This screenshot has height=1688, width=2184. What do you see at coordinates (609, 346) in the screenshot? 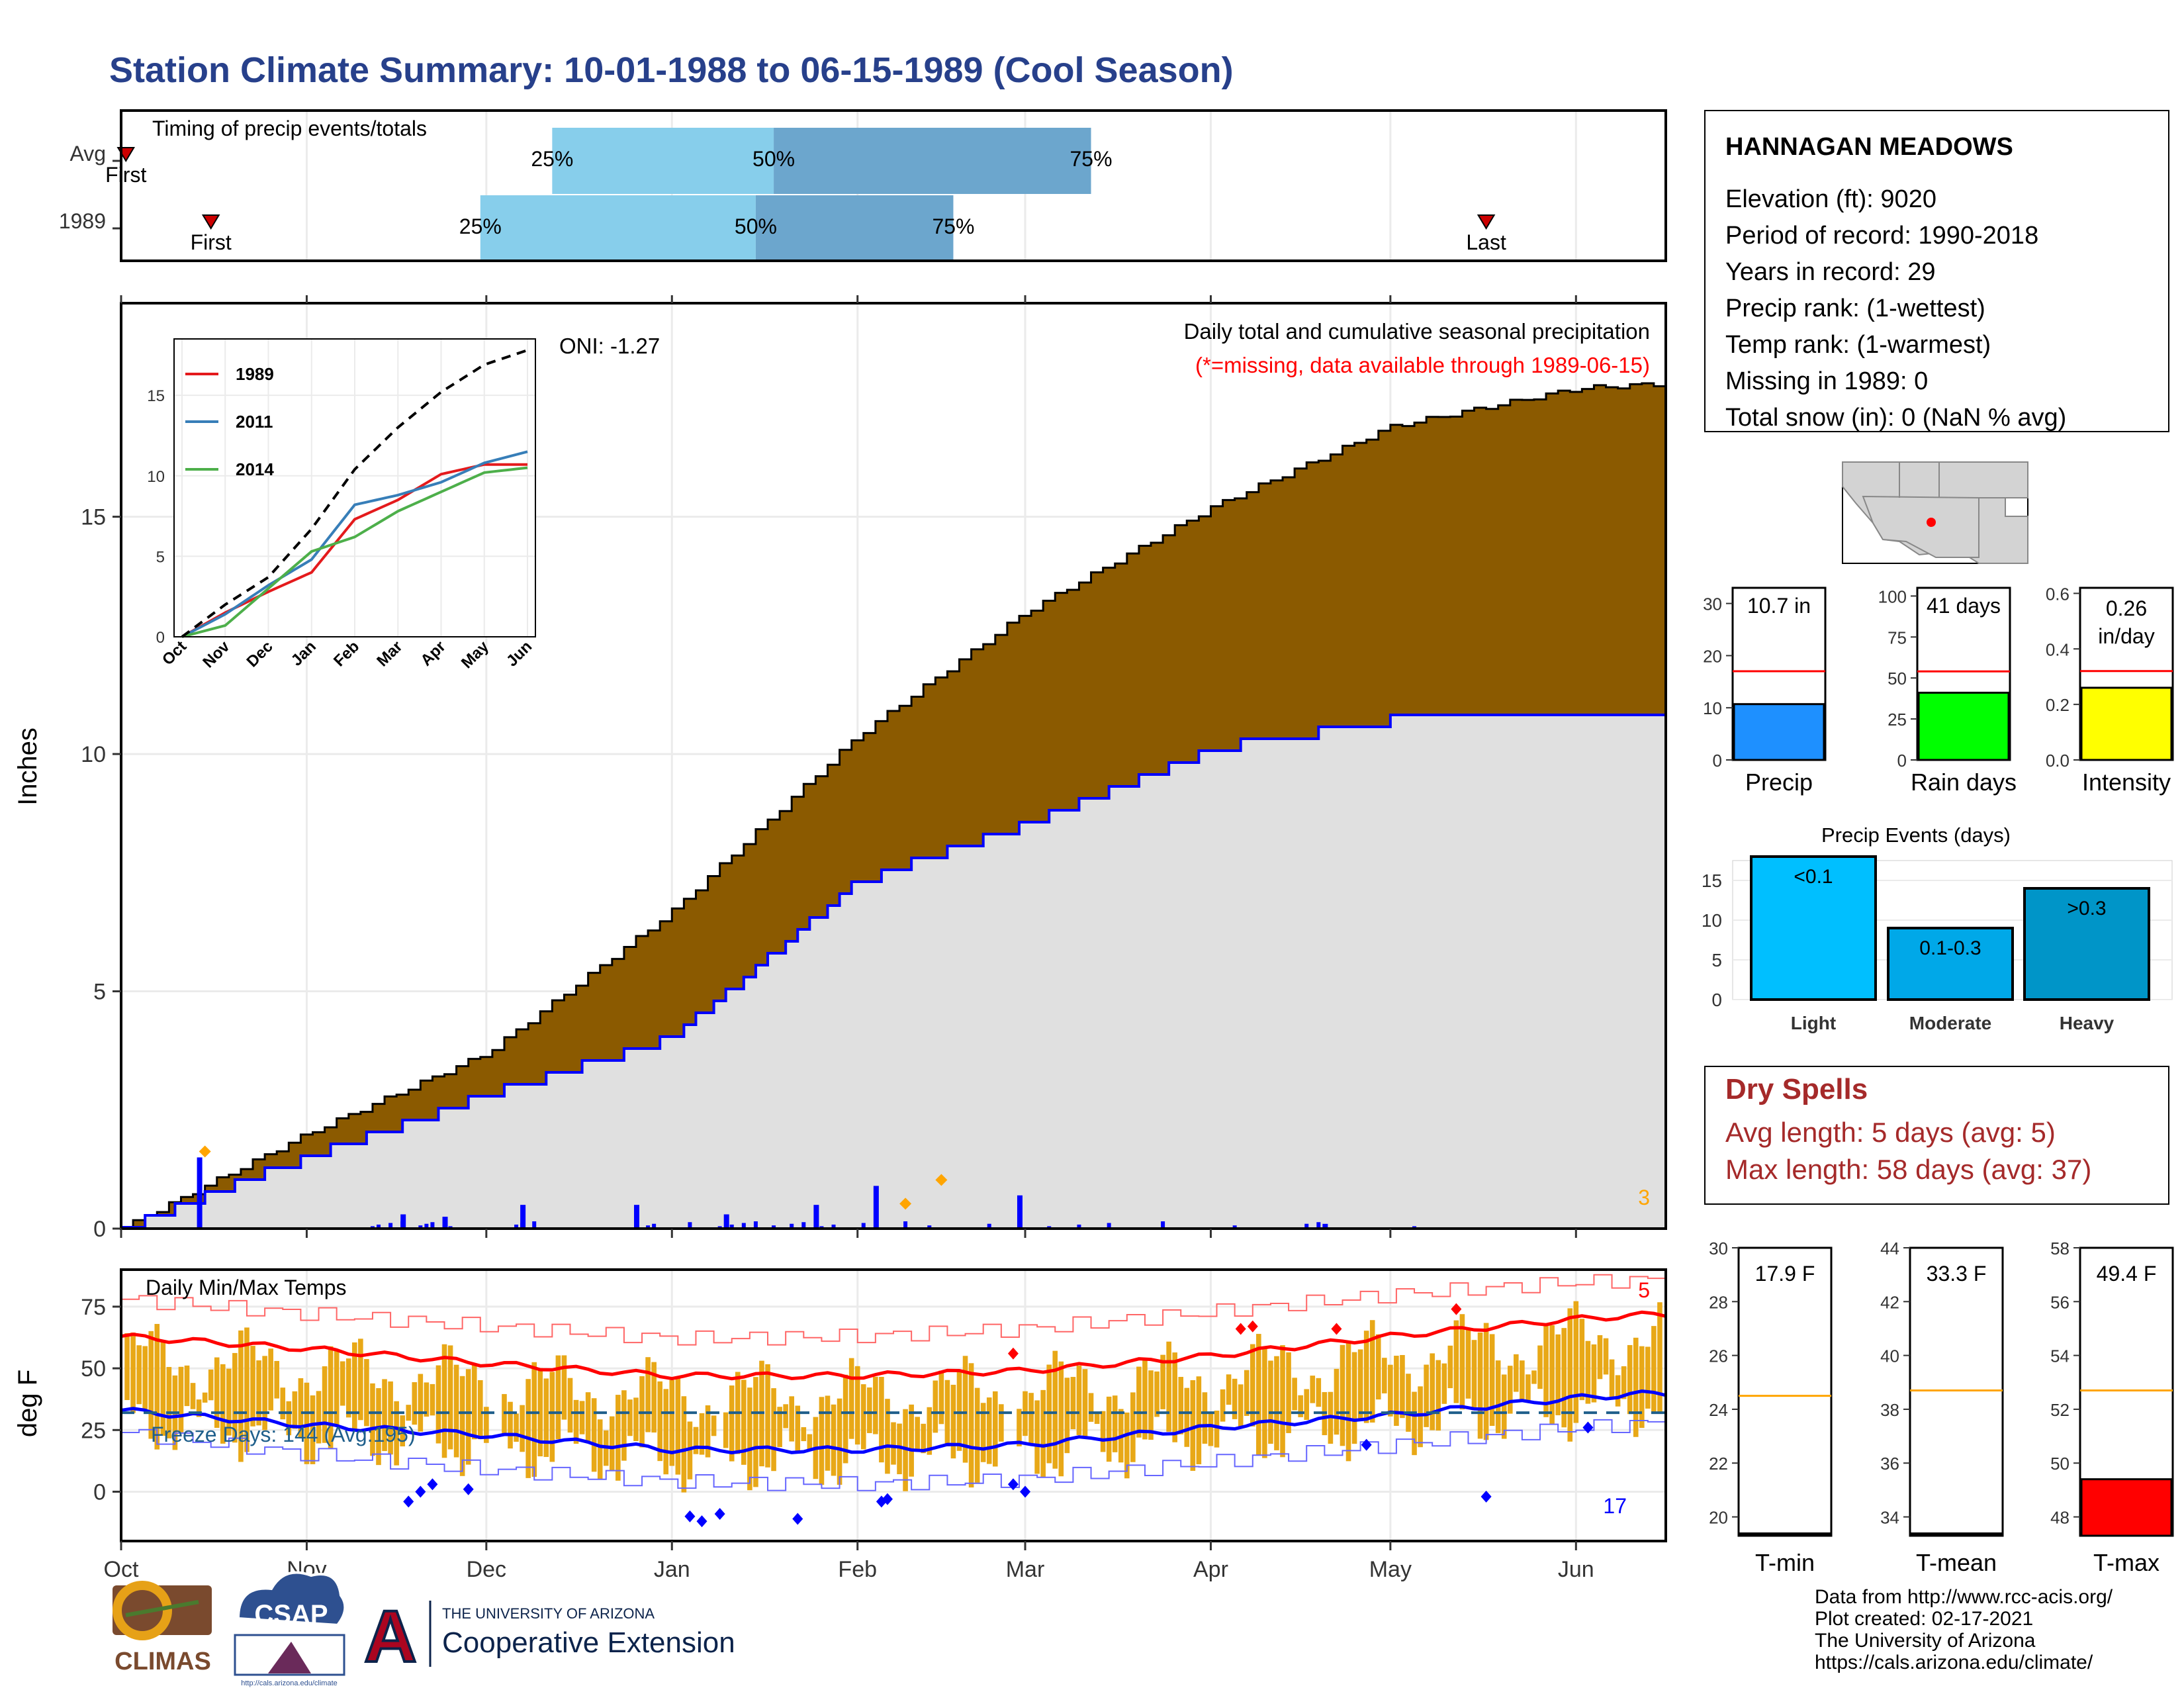
I see `oni-label: ONI: -1.27` at bounding box center [609, 346].